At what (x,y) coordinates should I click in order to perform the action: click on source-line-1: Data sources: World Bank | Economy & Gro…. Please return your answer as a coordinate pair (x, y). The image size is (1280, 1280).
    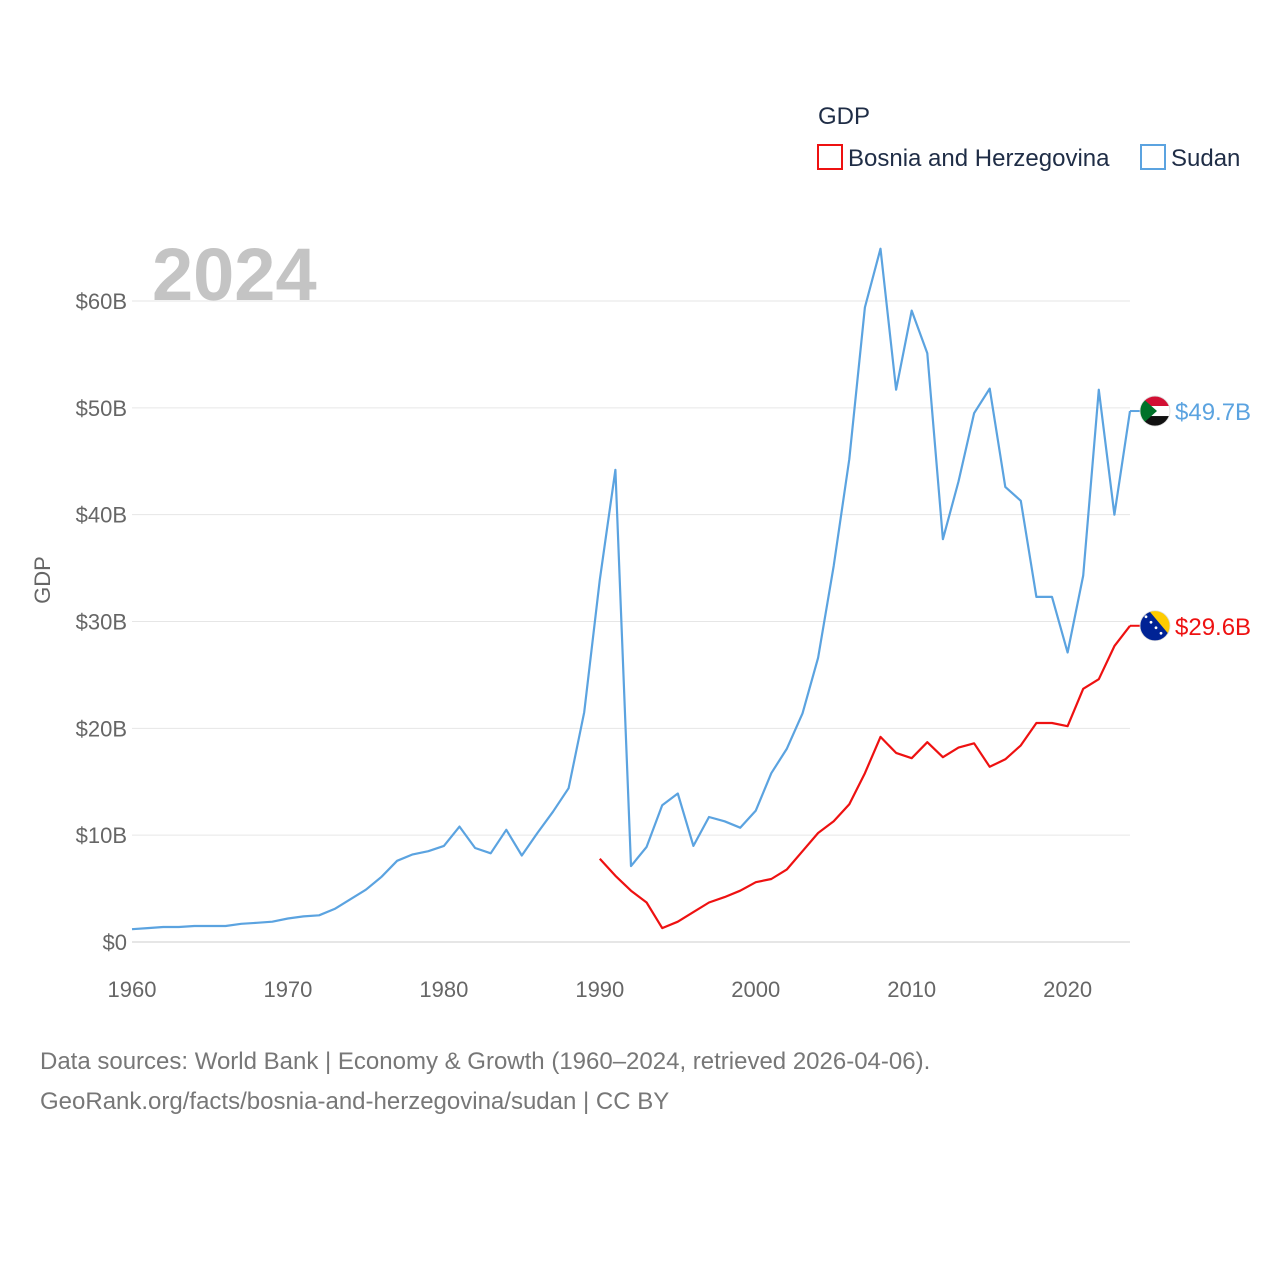
    Looking at the image, I should click on (485, 1061).